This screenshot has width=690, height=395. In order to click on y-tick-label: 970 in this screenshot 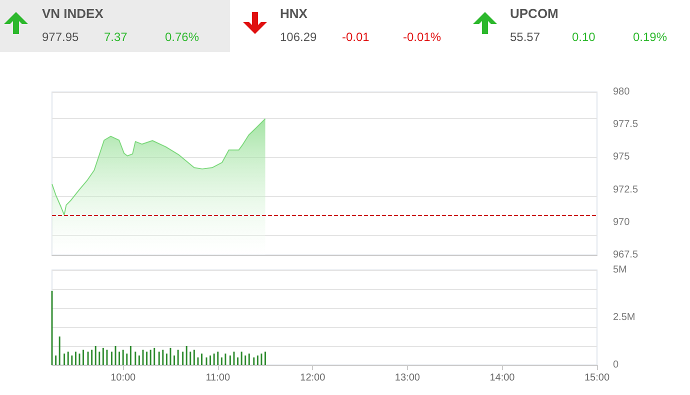, I will do `click(621, 222)`.